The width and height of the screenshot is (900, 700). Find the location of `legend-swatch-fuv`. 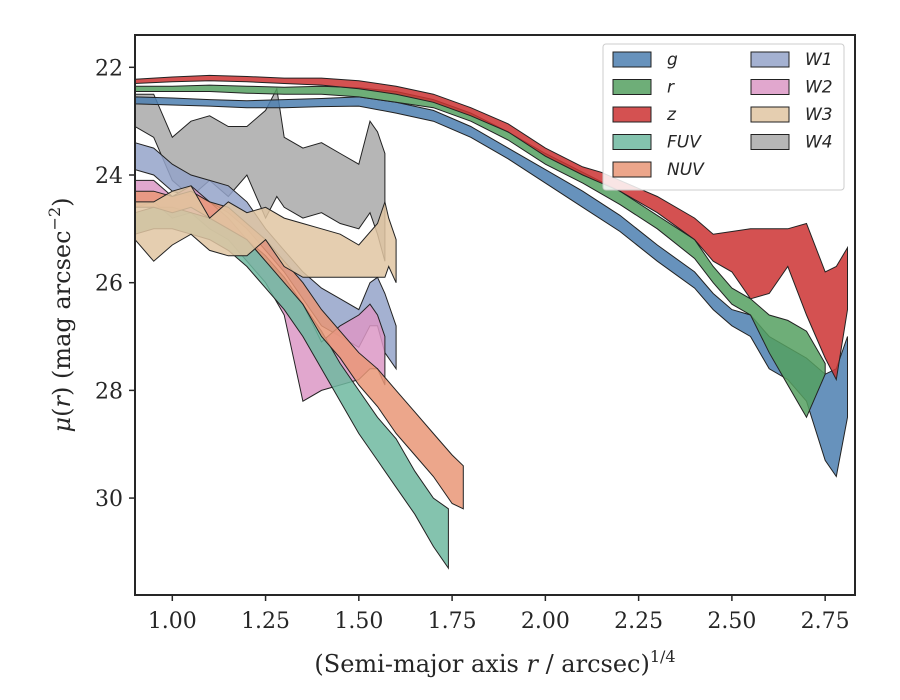

legend-swatch-fuv is located at coordinates (632, 142).